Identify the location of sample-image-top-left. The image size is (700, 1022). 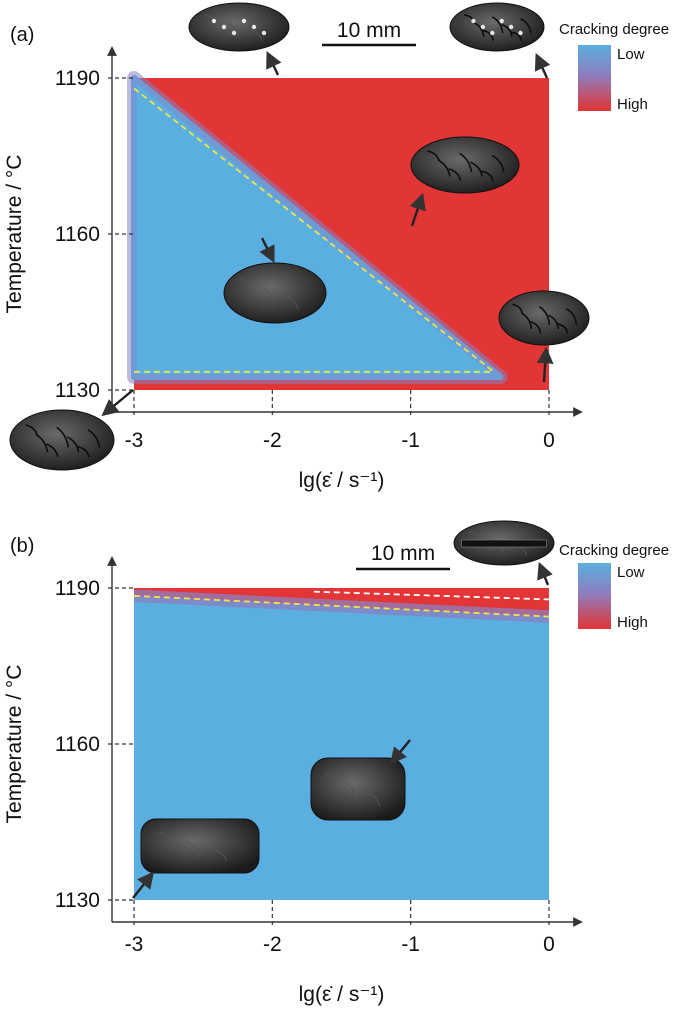
(239, 27).